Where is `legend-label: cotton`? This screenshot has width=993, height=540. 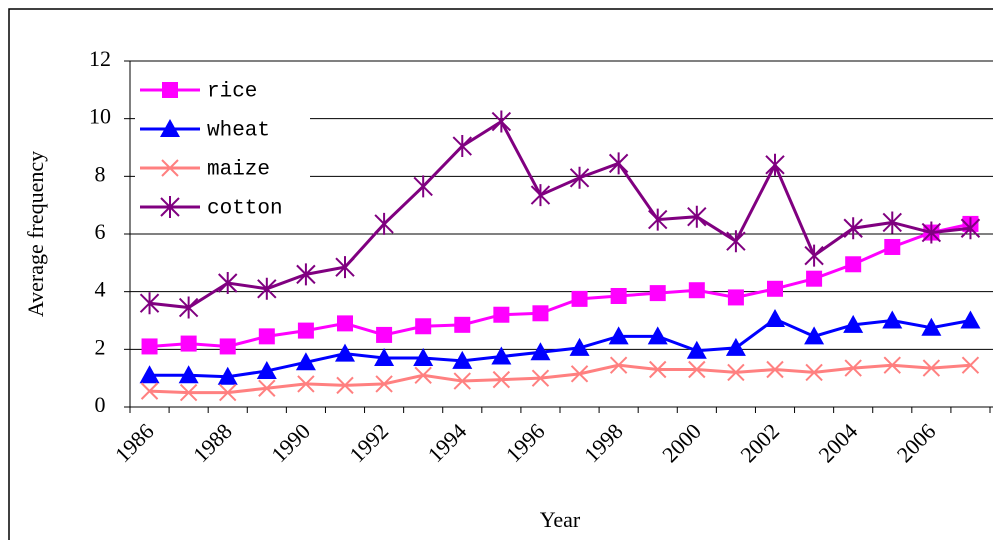 legend-label: cotton is located at coordinates (245, 209).